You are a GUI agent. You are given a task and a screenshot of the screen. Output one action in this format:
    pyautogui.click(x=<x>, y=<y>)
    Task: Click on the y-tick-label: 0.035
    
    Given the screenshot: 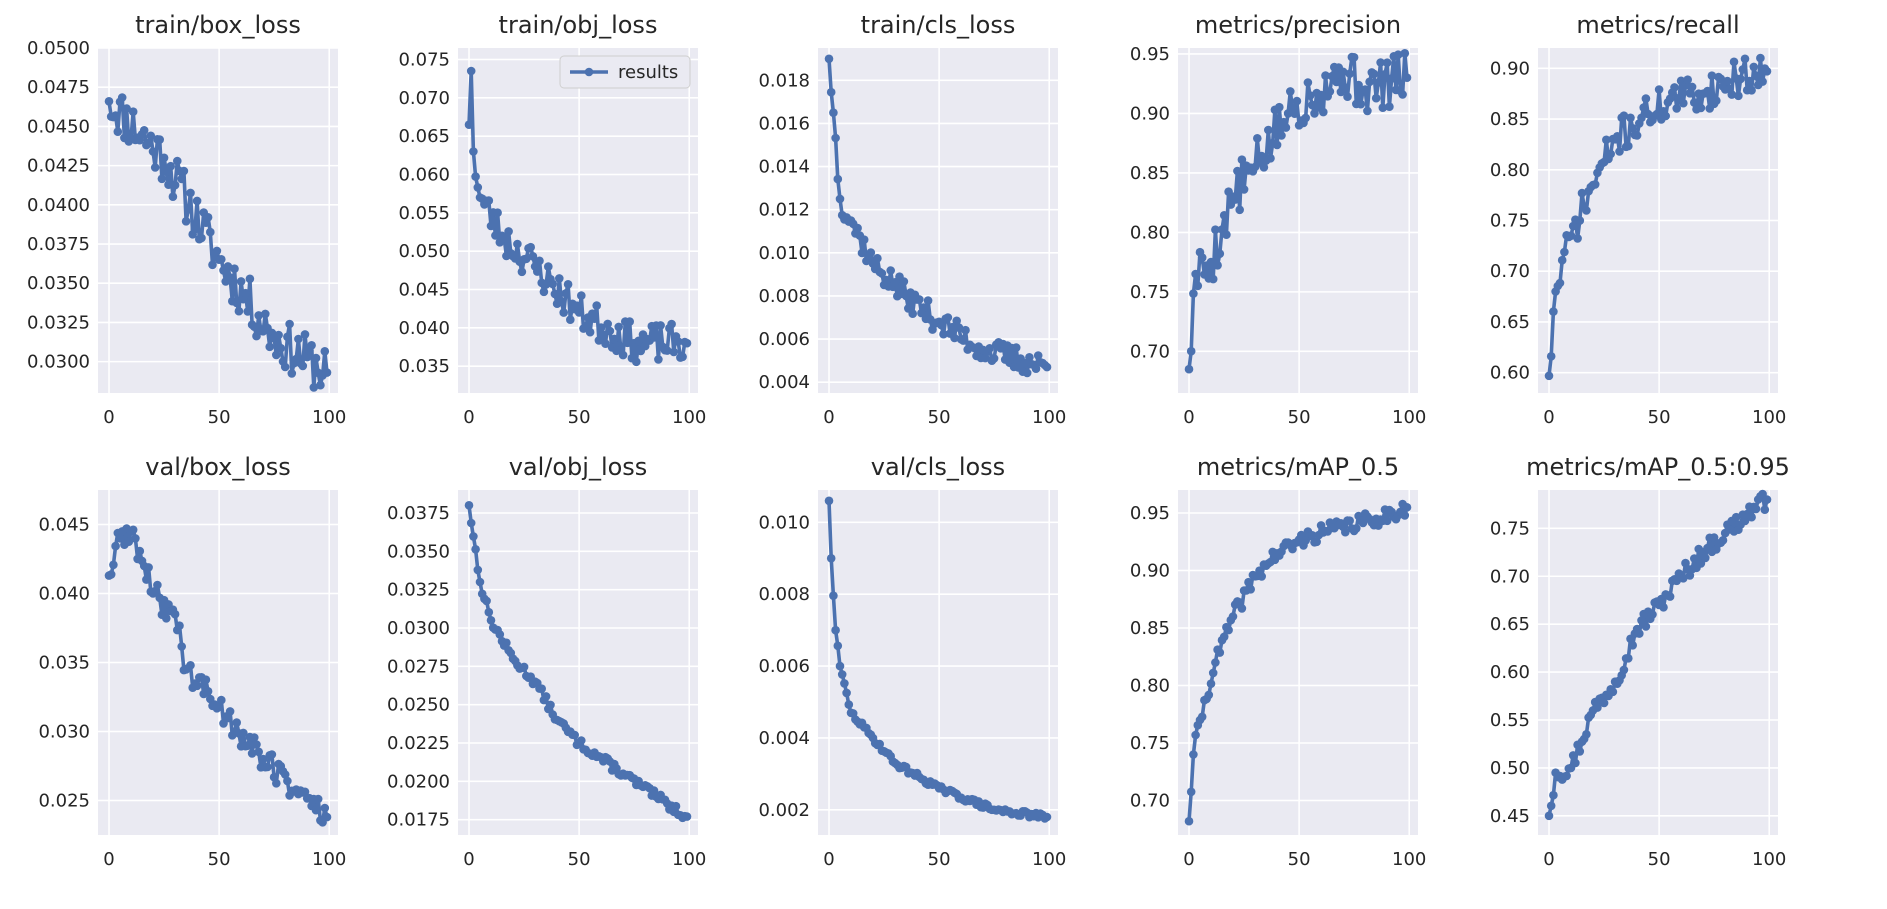 What is the action you would take?
    pyautogui.click(x=424, y=366)
    